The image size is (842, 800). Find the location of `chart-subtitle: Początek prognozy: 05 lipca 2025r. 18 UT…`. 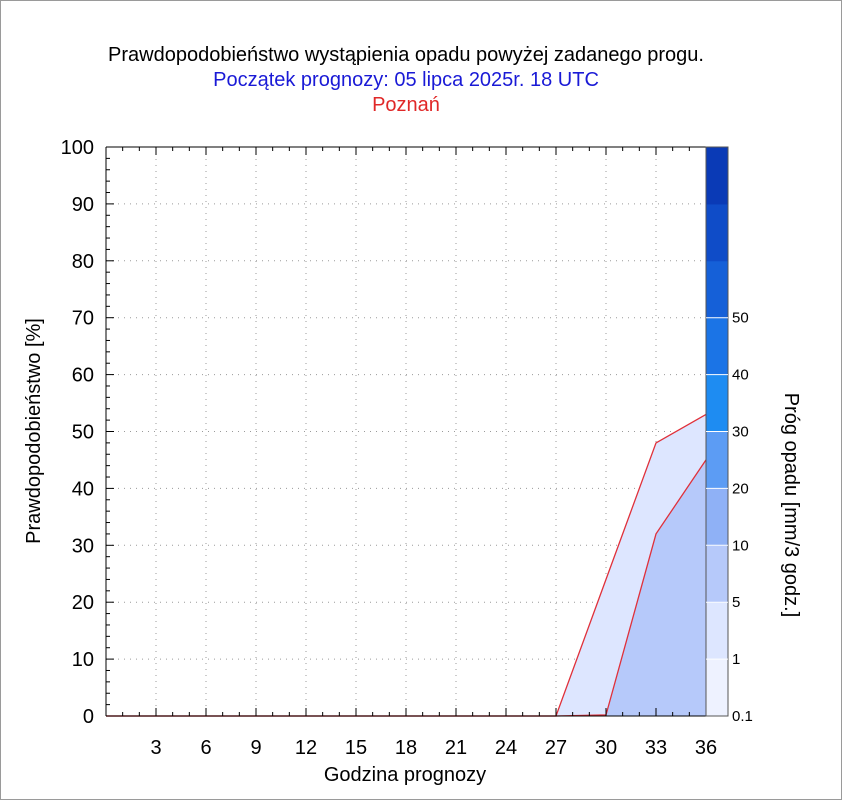

chart-subtitle: Początek prognozy: 05 lipca 2025r. 18 UT… is located at coordinates (406, 80).